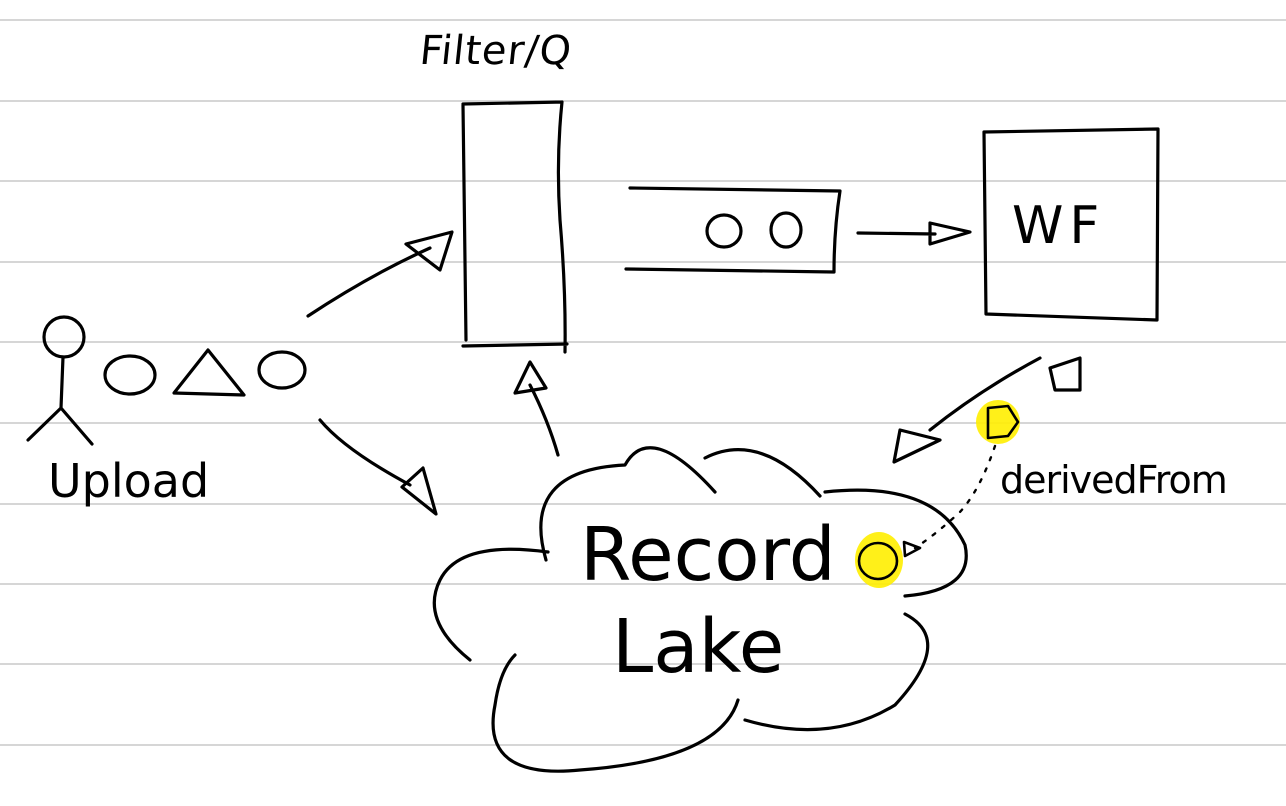 The height and width of the screenshot is (806, 1286). Describe the element at coordinates (998, 422) in the screenshot. I see `highlighted-derived-shape` at that location.